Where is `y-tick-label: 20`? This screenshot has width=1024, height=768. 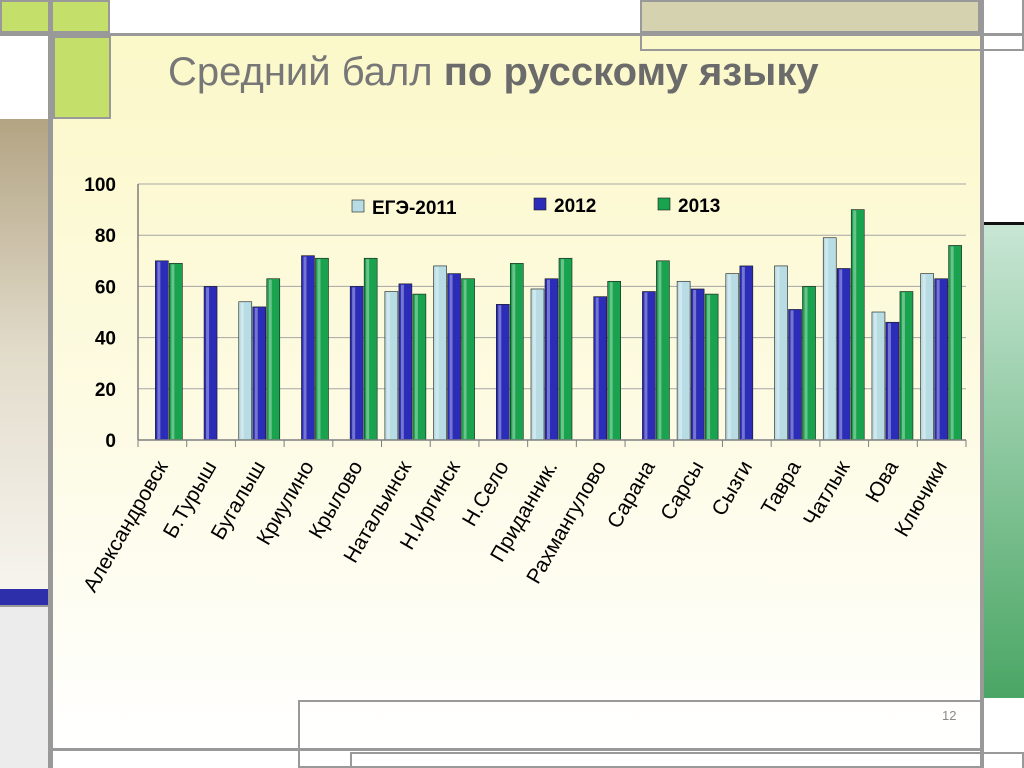
y-tick-label: 20 is located at coordinates (105, 390).